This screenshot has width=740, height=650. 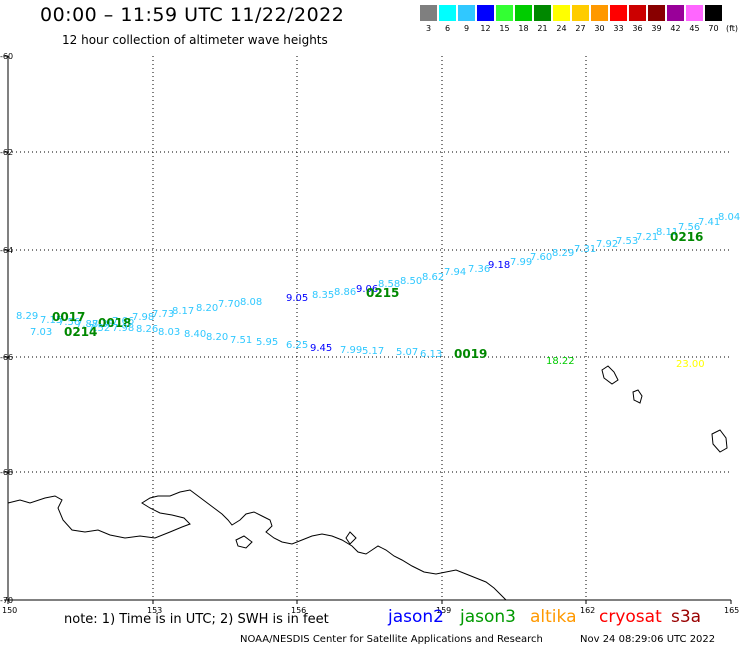 What do you see at coordinates (431, 354) in the screenshot?
I see `wave-height-value: 6.13` at bounding box center [431, 354].